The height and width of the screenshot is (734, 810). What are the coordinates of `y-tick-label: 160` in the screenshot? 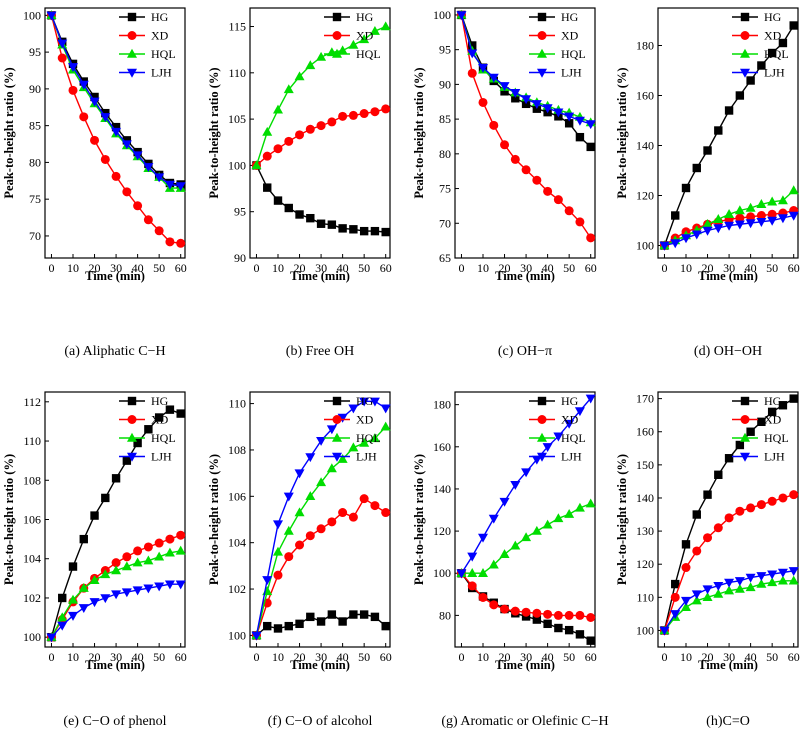 It's located at (645, 96).